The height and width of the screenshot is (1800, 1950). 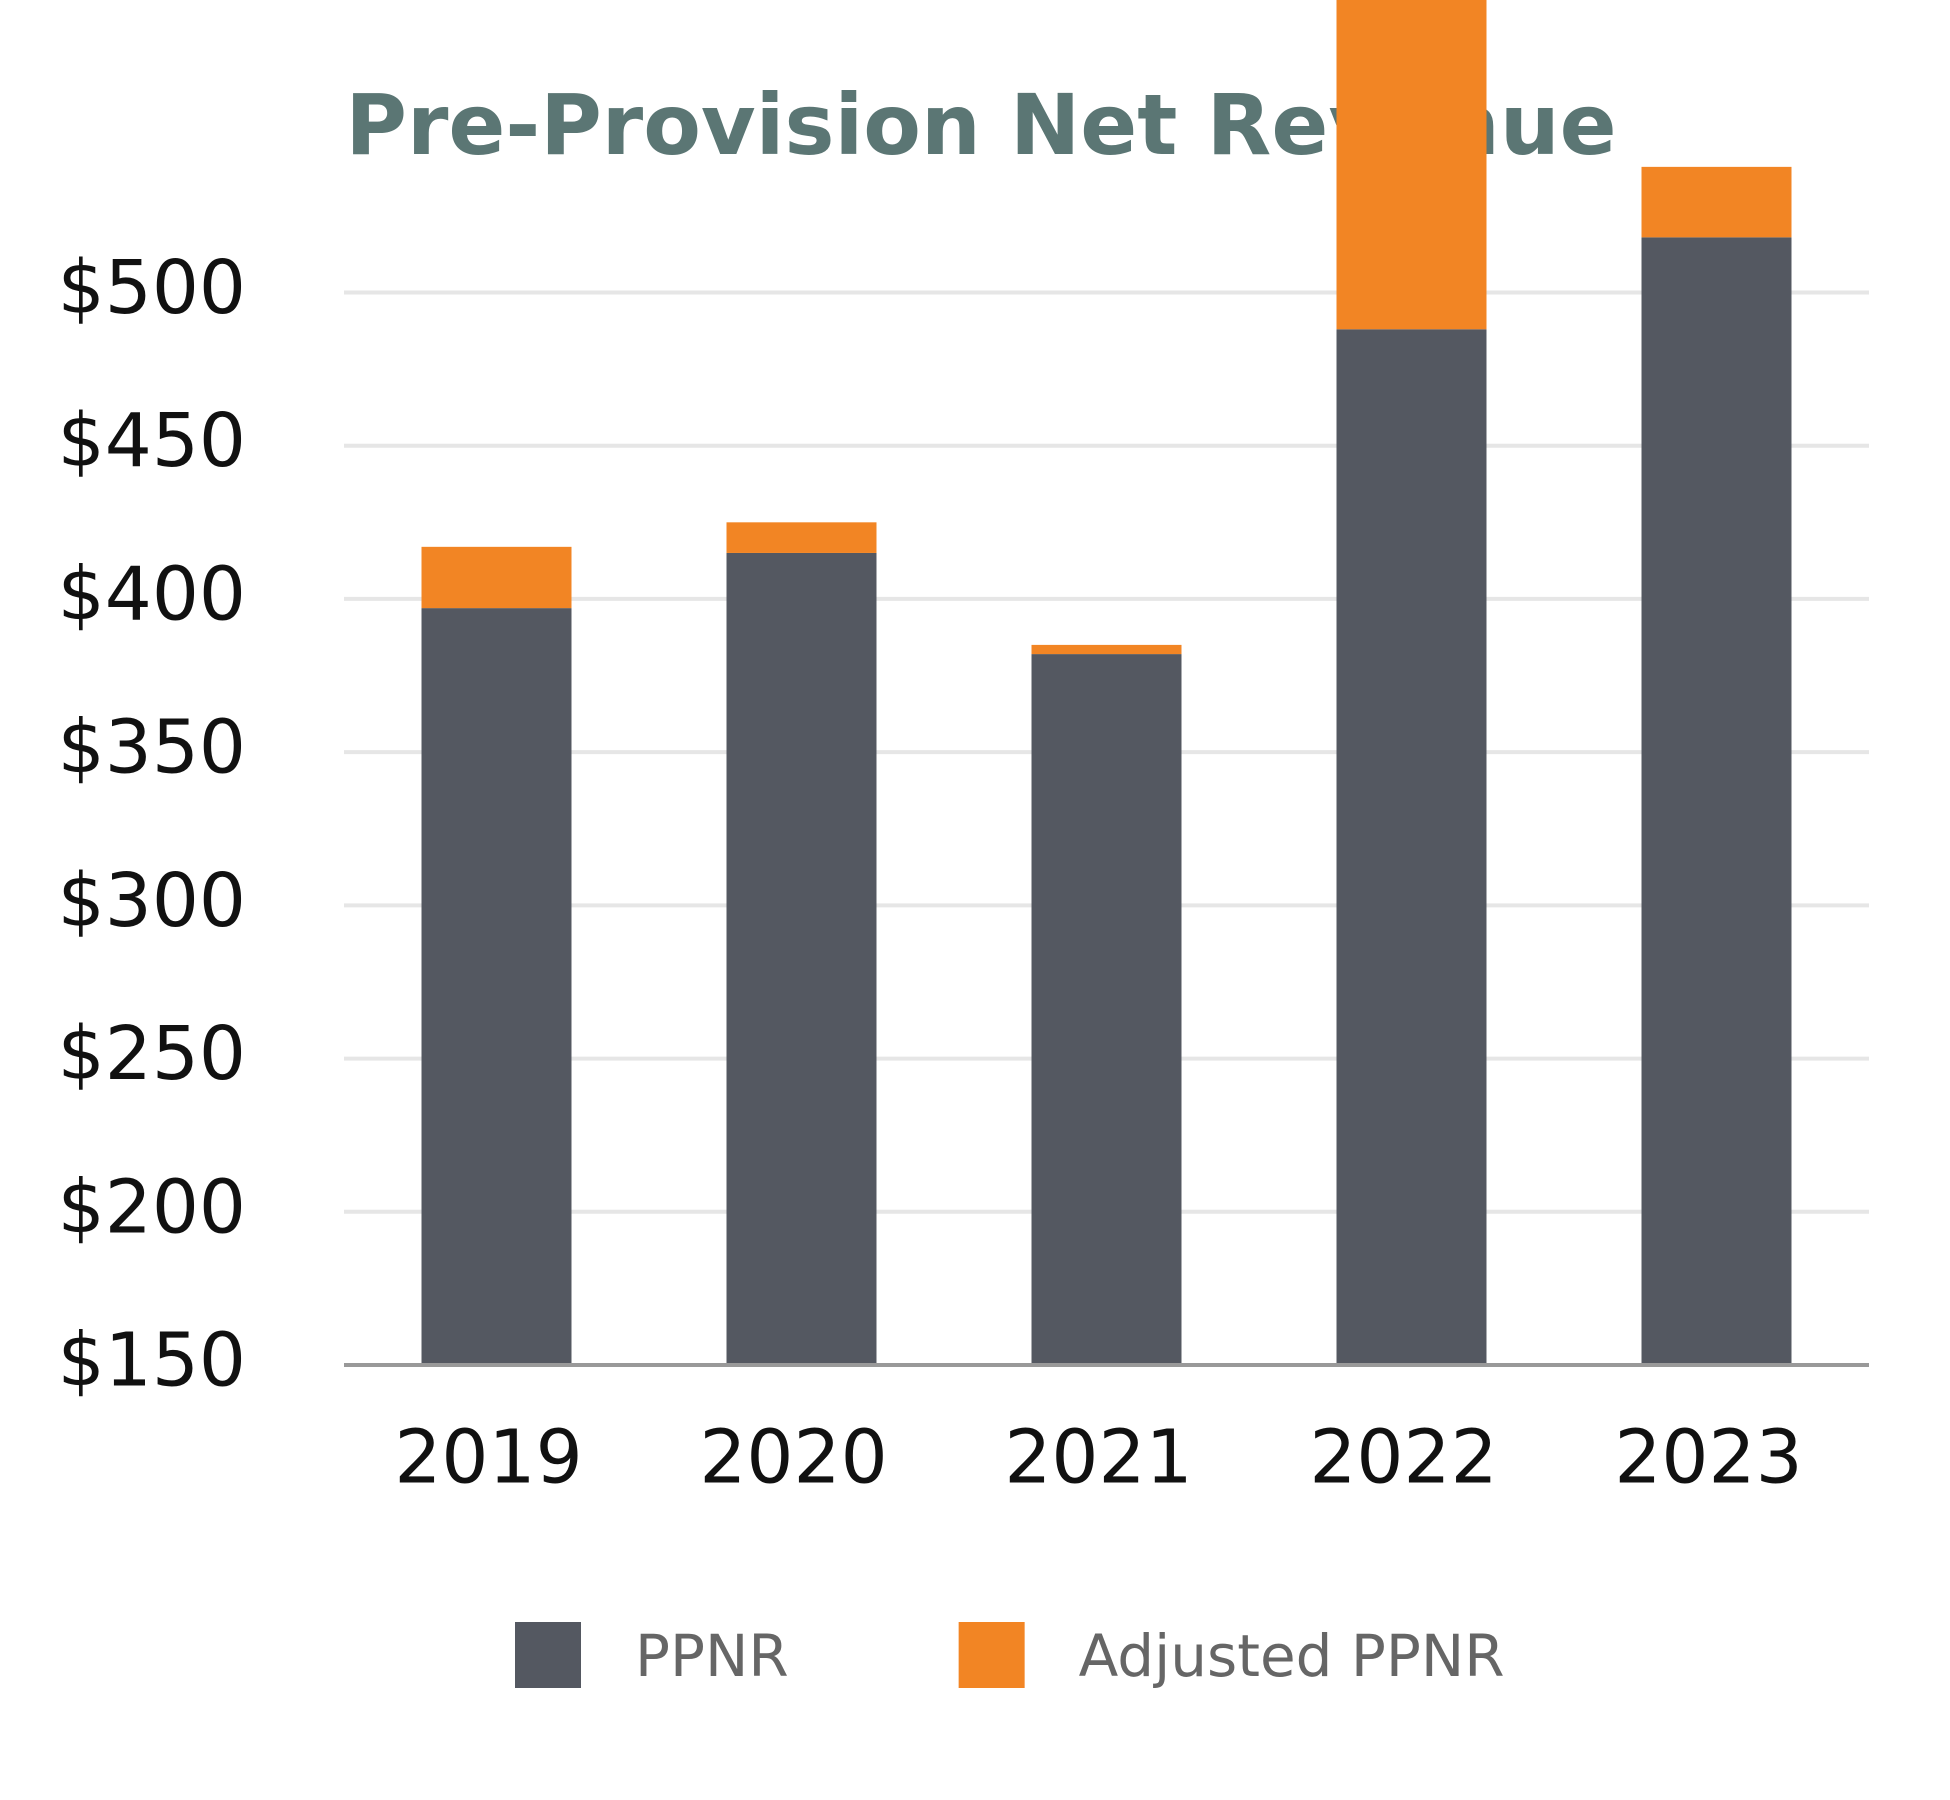 I want to click on y-tick-label: $350, so click(x=152, y=748).